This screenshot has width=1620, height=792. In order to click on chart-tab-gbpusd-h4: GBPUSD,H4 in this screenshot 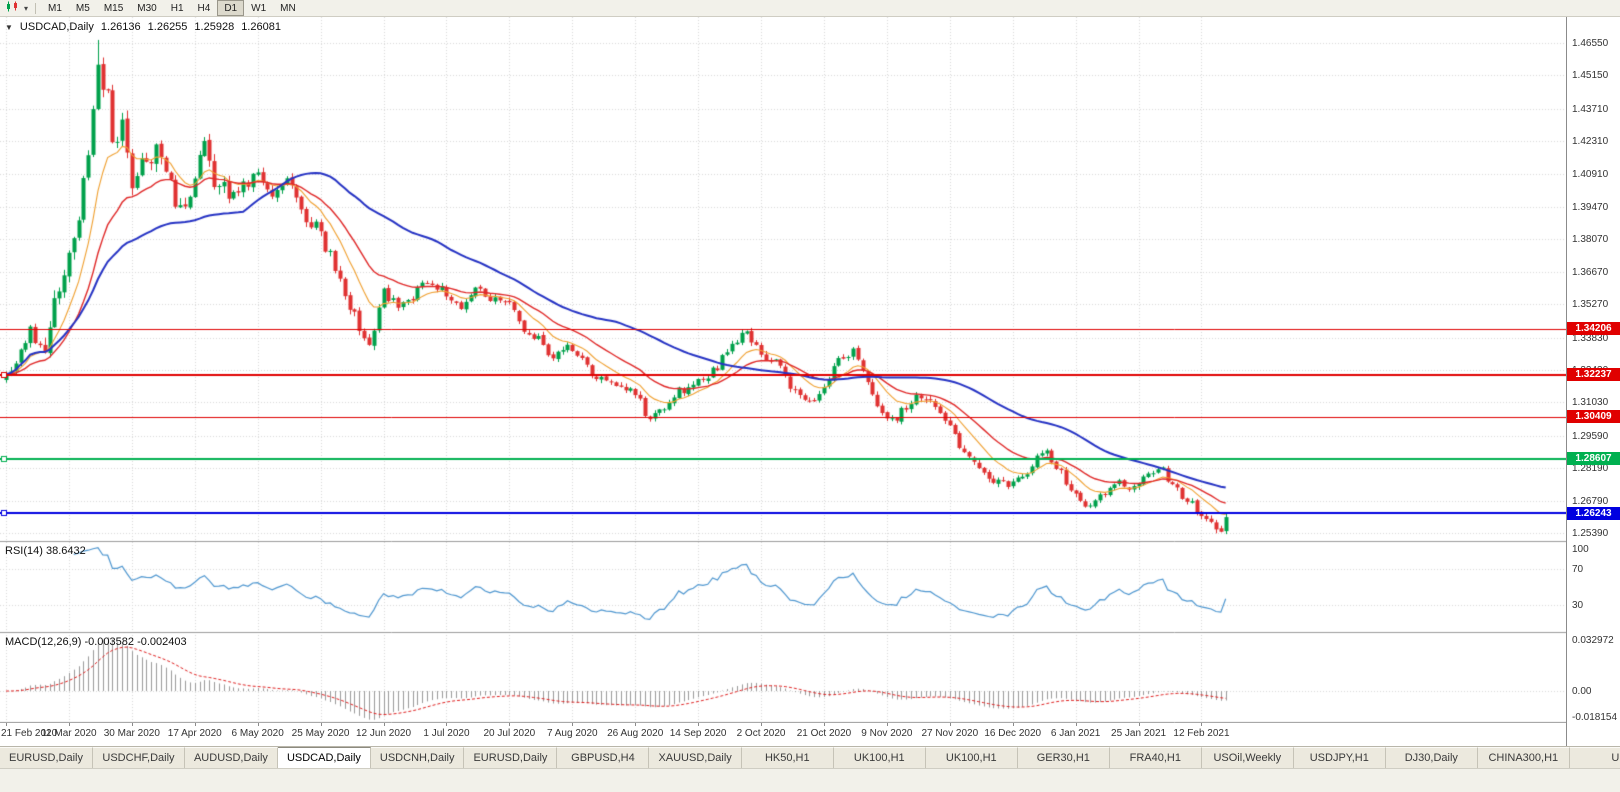, I will do `click(603, 757)`.